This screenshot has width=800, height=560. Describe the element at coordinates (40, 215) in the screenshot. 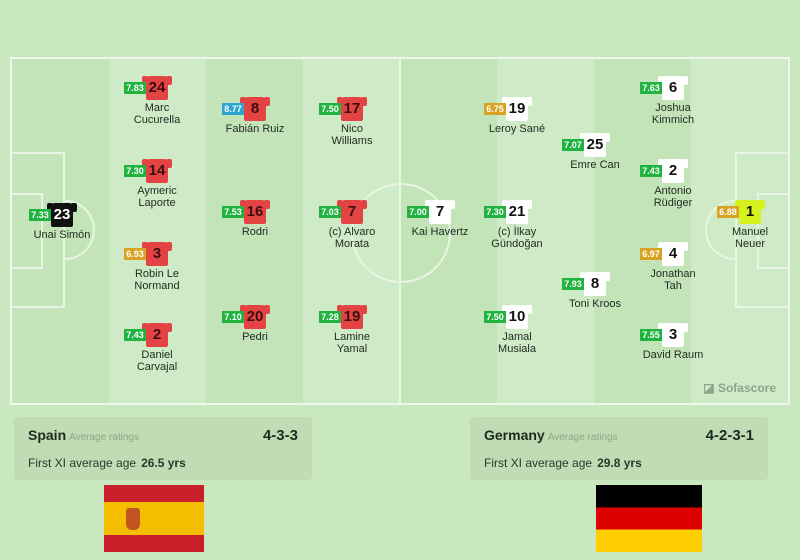

I see `rating-badge: 7.33` at that location.